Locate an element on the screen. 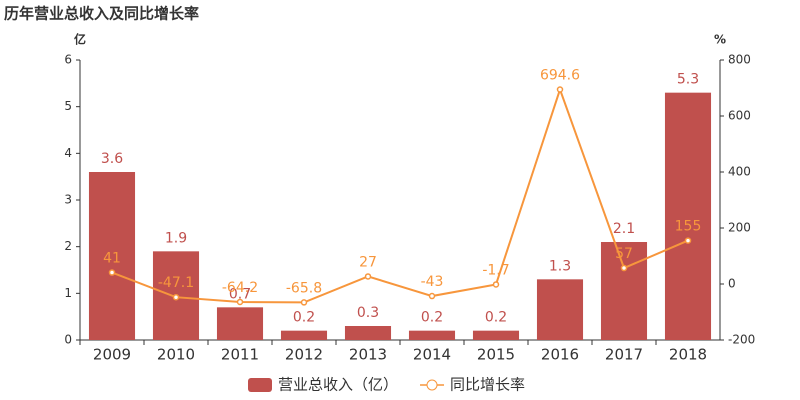  y2-axis-label: % is located at coordinates (720, 40).